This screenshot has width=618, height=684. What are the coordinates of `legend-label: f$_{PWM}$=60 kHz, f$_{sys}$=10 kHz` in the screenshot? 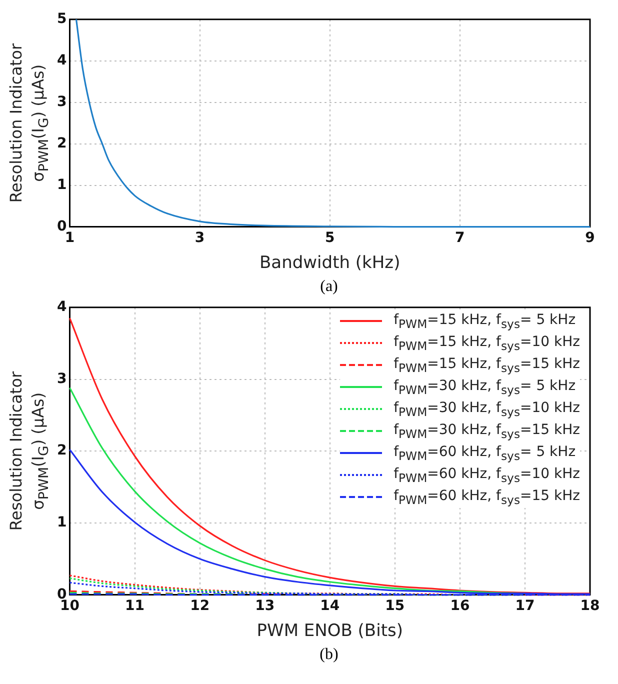 It's located at (487, 475).